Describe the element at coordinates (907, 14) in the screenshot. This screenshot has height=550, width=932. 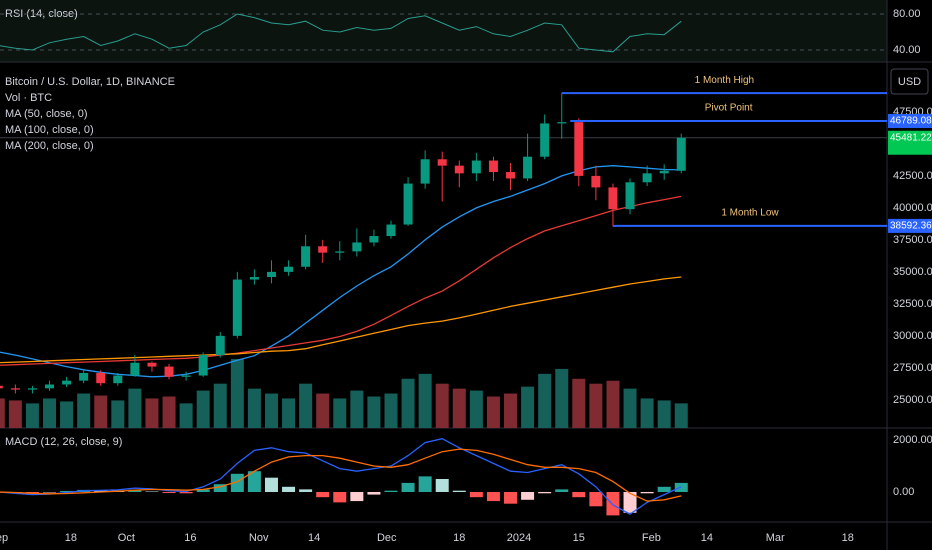
I see `y-tick-label: 80.00` at that location.